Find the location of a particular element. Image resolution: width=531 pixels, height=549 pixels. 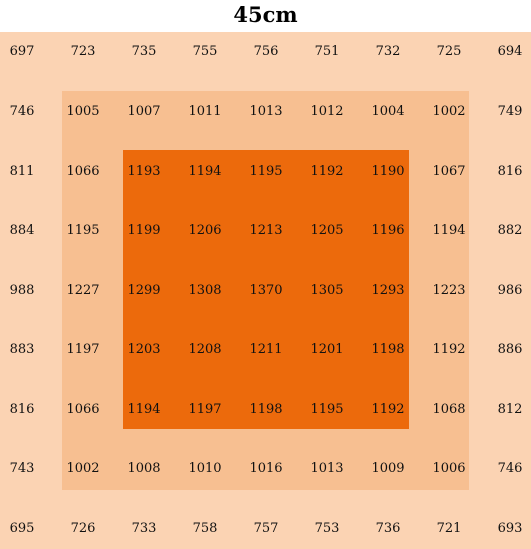

grid-cell: 811 is located at coordinates (22, 171).